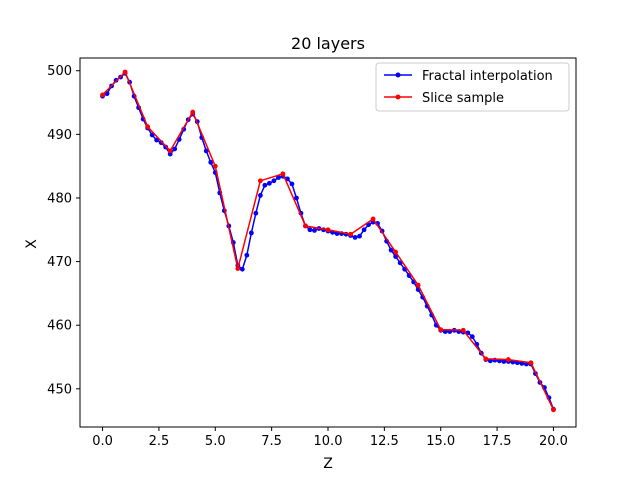 The height and width of the screenshot is (480, 640). Describe the element at coordinates (59, 198) in the screenshot. I see `y-tick-label: 480` at that location.